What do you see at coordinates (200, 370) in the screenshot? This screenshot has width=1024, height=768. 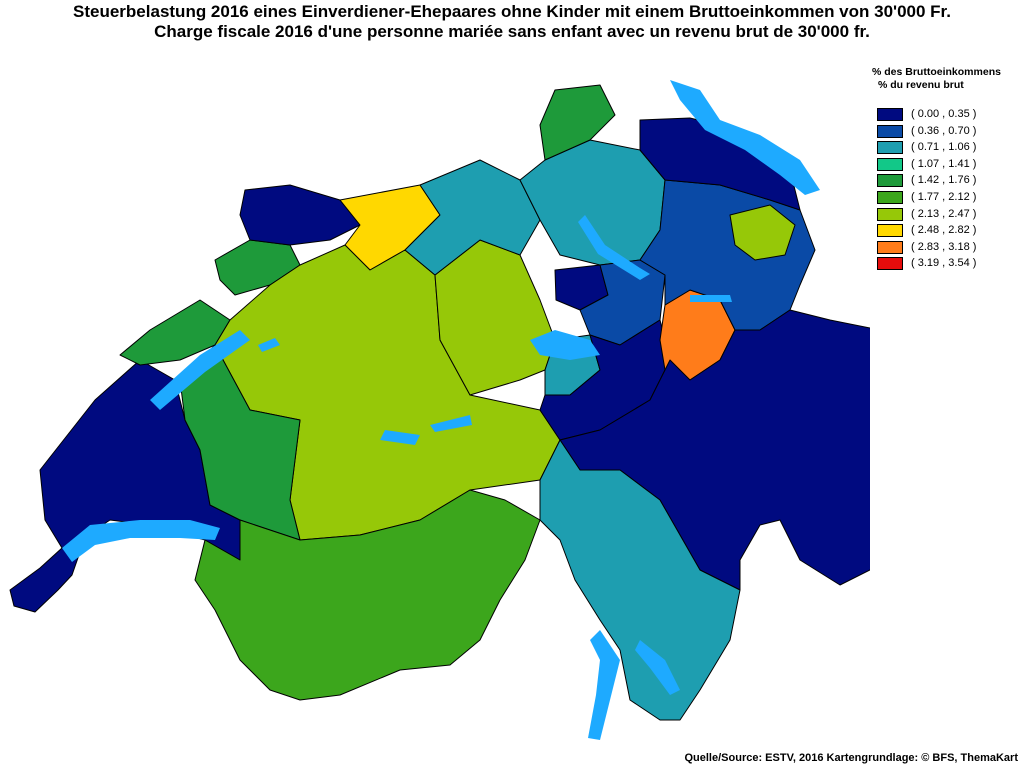 I see `lake-neuchatel` at bounding box center [200, 370].